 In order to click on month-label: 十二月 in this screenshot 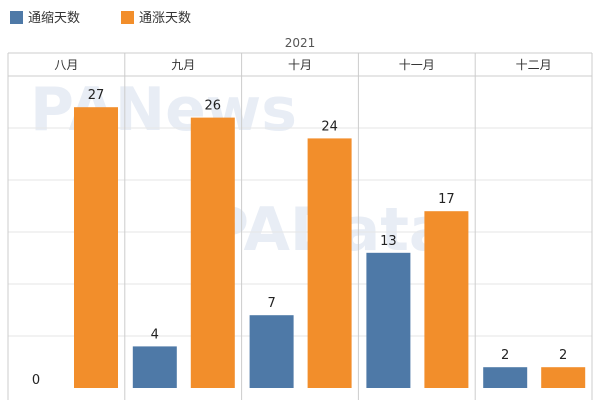, I will do `click(534, 65)`.